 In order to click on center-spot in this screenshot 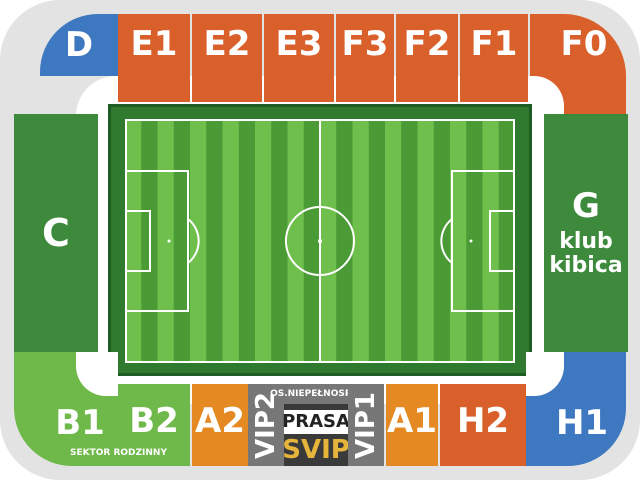, I will do `click(320, 241)`.